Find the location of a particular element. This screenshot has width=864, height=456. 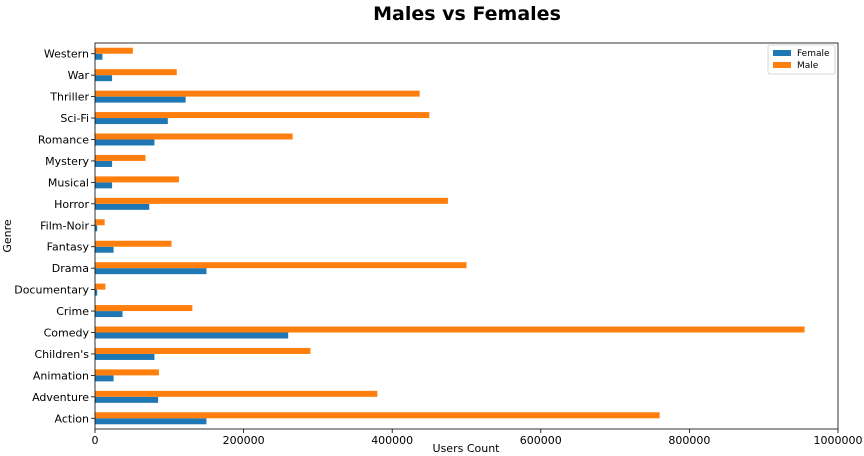

bar-female-animation is located at coordinates (104, 378).